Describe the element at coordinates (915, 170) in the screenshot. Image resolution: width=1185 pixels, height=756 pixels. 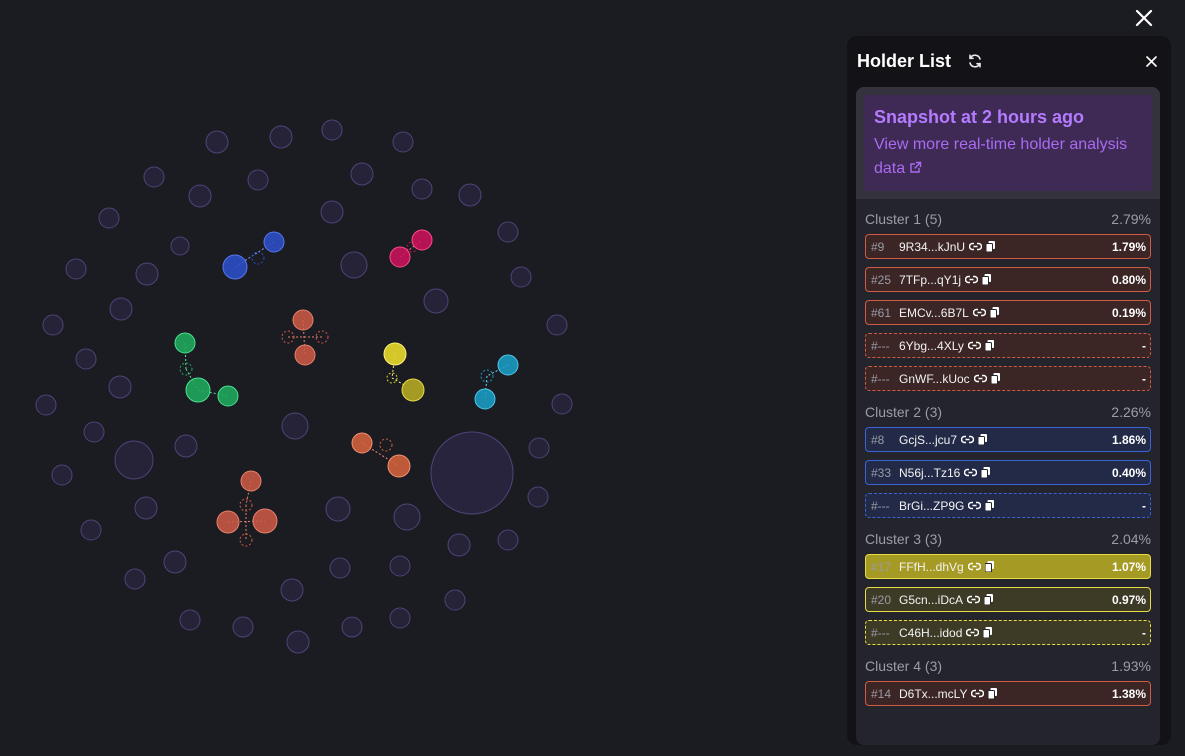
I see `external-link-icon` at that location.